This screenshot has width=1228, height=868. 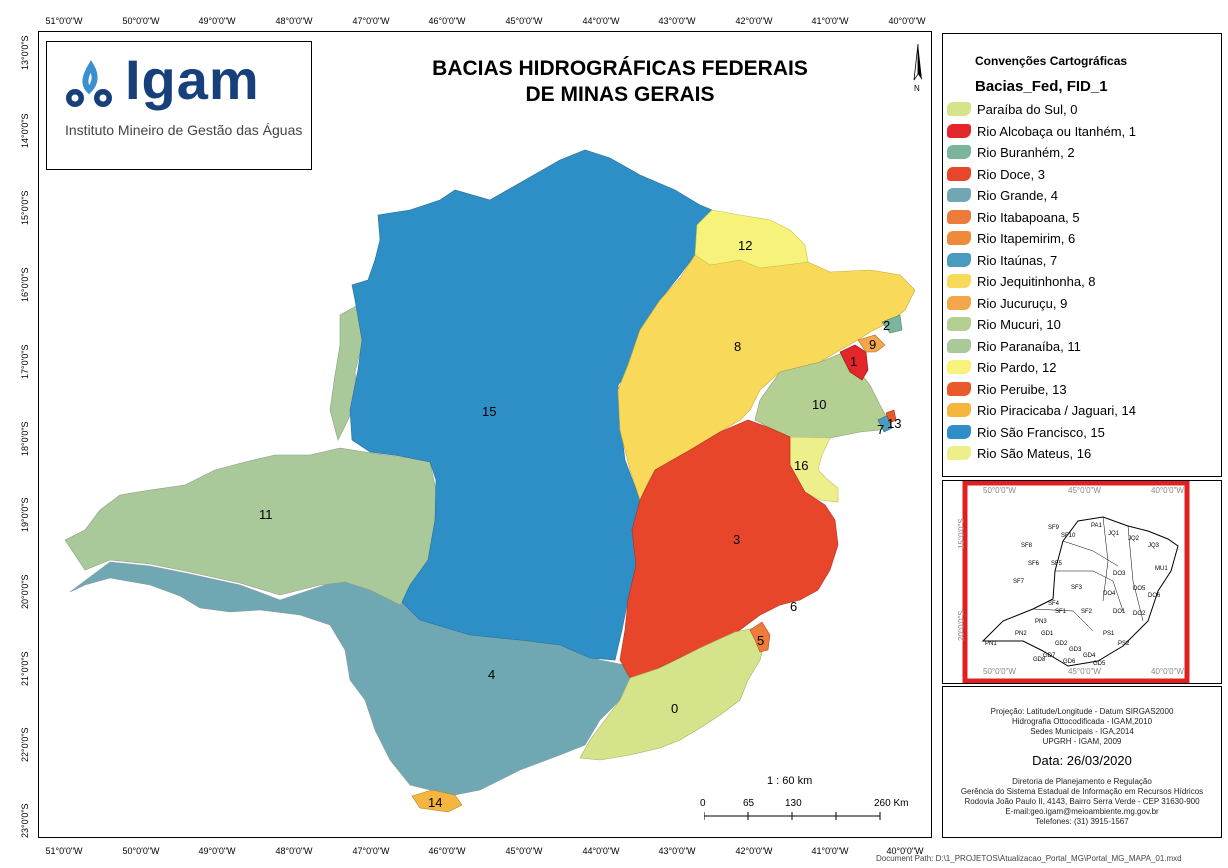 I want to click on legend-item: Rio São Francisco, 15, so click(x=1026, y=432).